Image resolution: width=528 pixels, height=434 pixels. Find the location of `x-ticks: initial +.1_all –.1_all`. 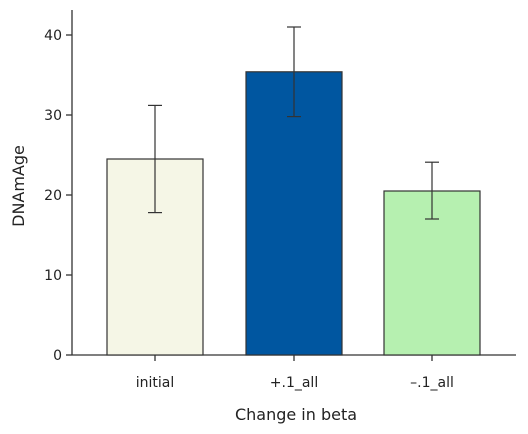

x-ticks: initial +.1_all –.1_all is located at coordinates (295, 373).